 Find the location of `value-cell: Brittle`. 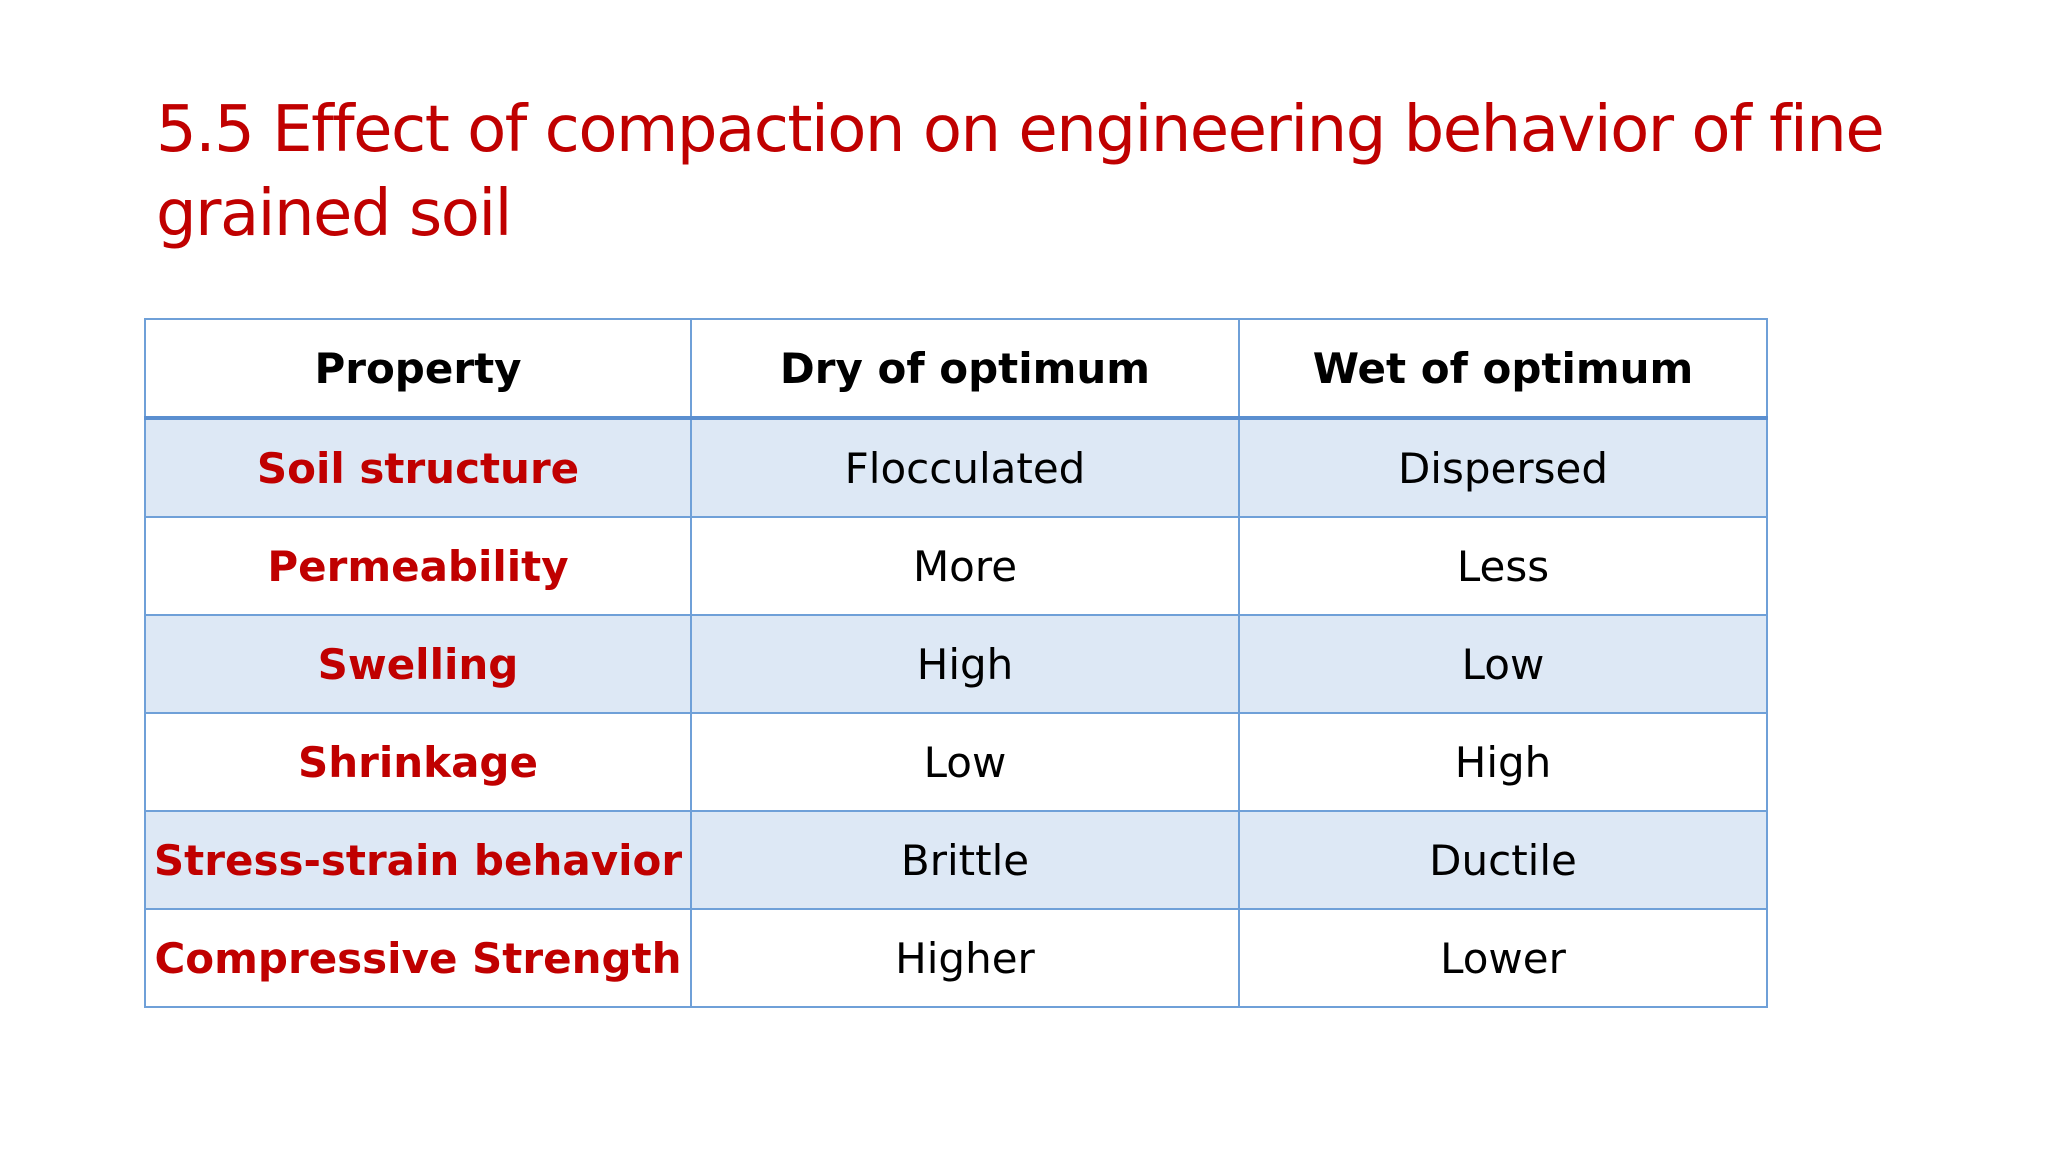

value-cell: Brittle is located at coordinates (965, 860).